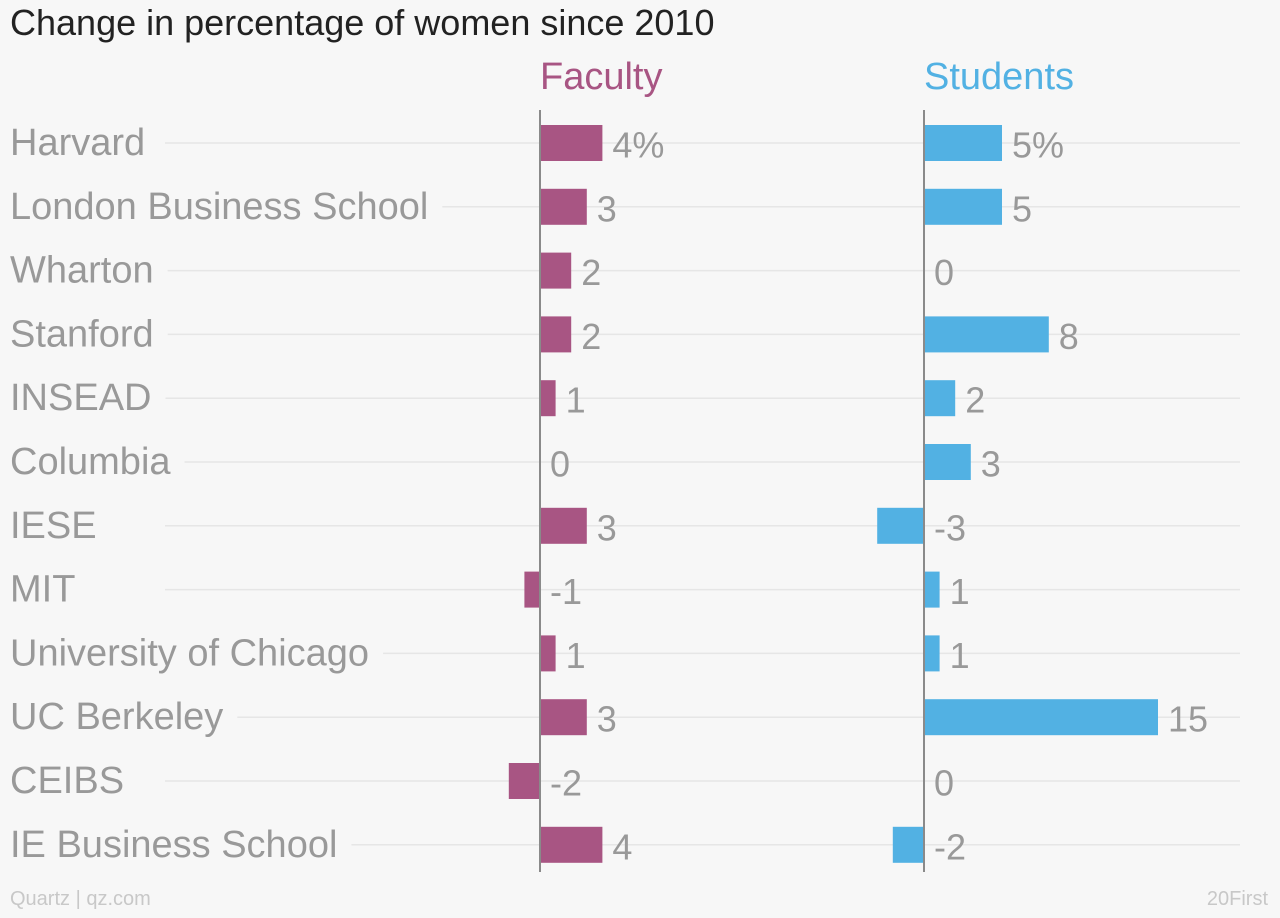 The image size is (1280, 918). I want to click on category-label: University of Chicago, so click(189, 653).